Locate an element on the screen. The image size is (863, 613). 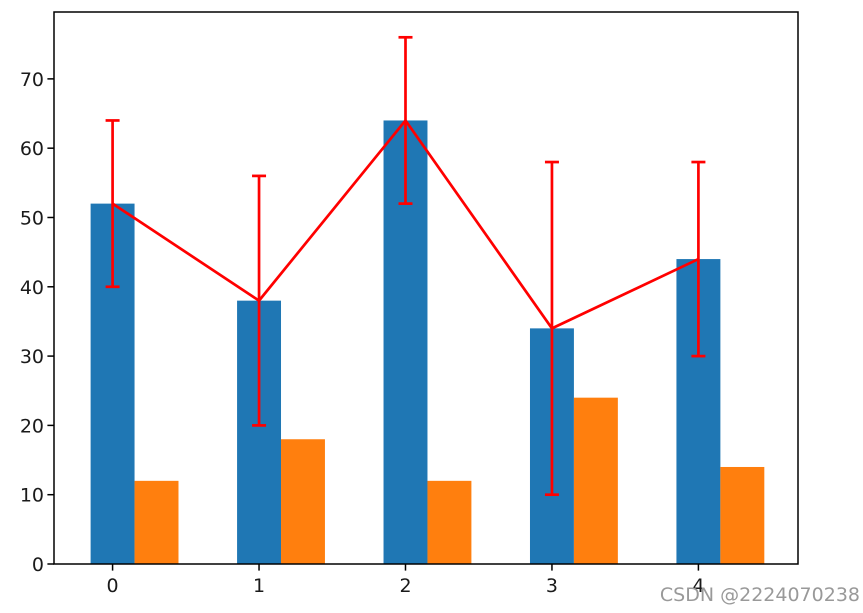
y-tick-label-3: 30 is located at coordinates (32, 357).